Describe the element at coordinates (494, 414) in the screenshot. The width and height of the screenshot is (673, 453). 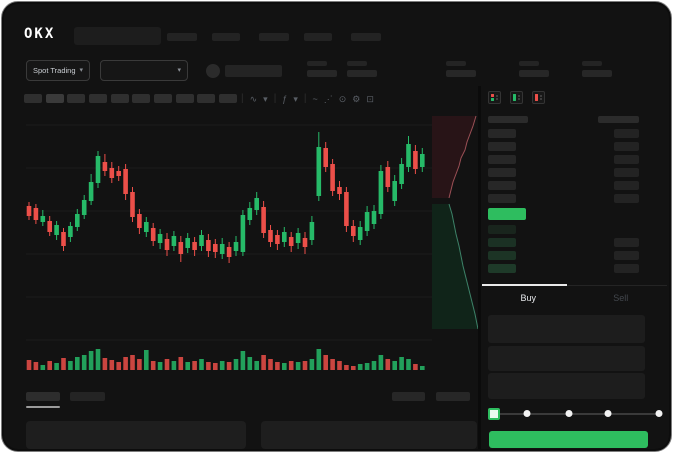
I see `slider-handle` at that location.